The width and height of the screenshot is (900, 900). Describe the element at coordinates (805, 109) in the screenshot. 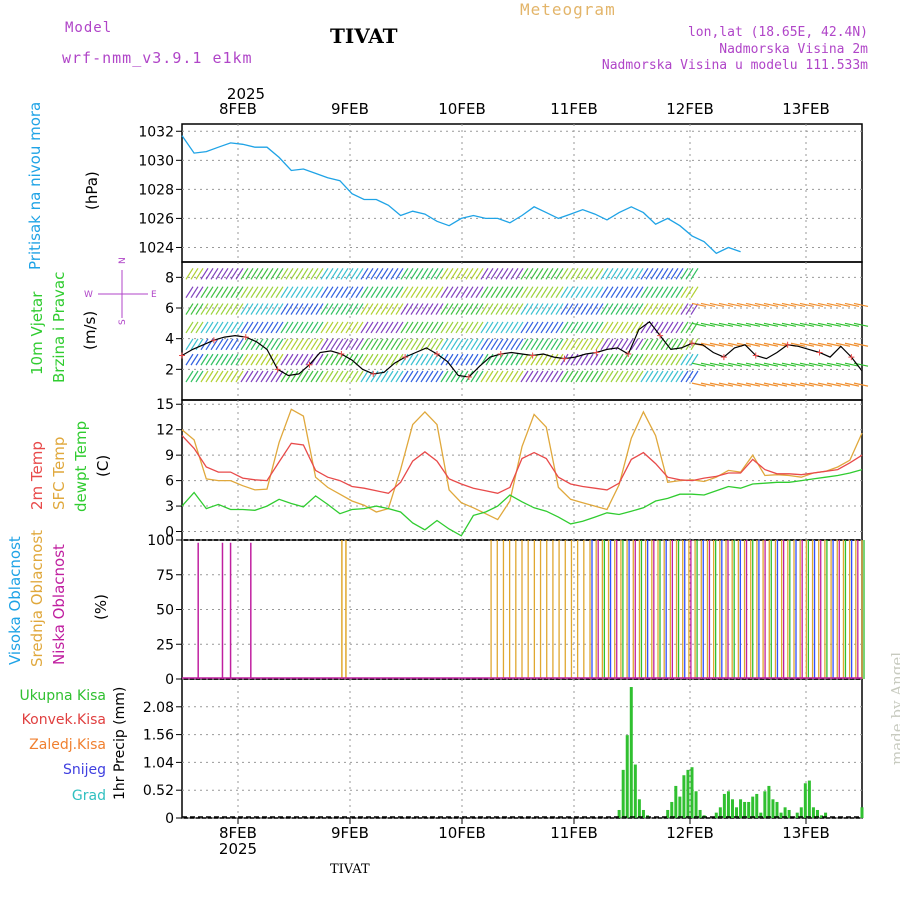

I see `day-label-top: 13FEB` at that location.